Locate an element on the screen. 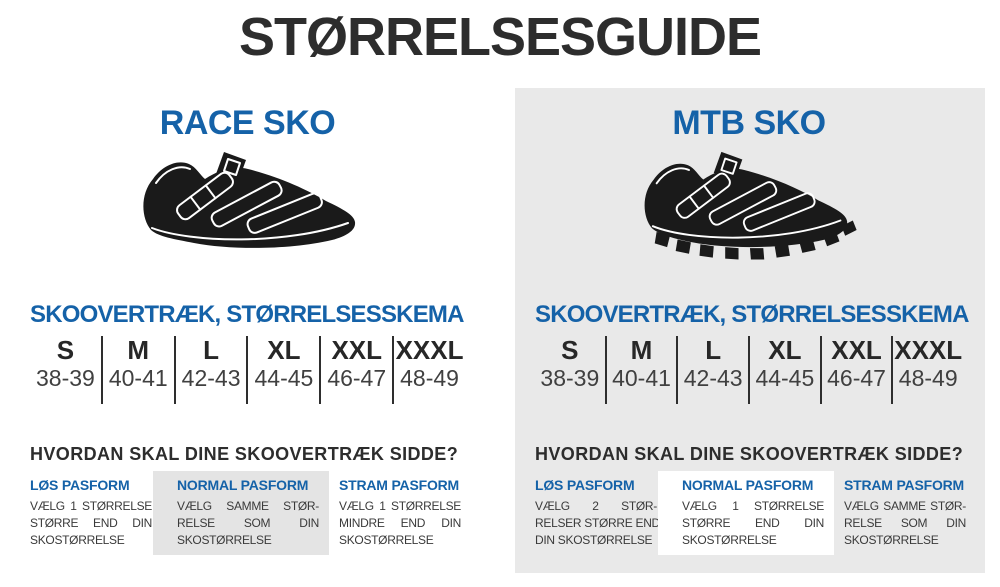  fit-line: MINDRE END DIN is located at coordinates (400, 523).